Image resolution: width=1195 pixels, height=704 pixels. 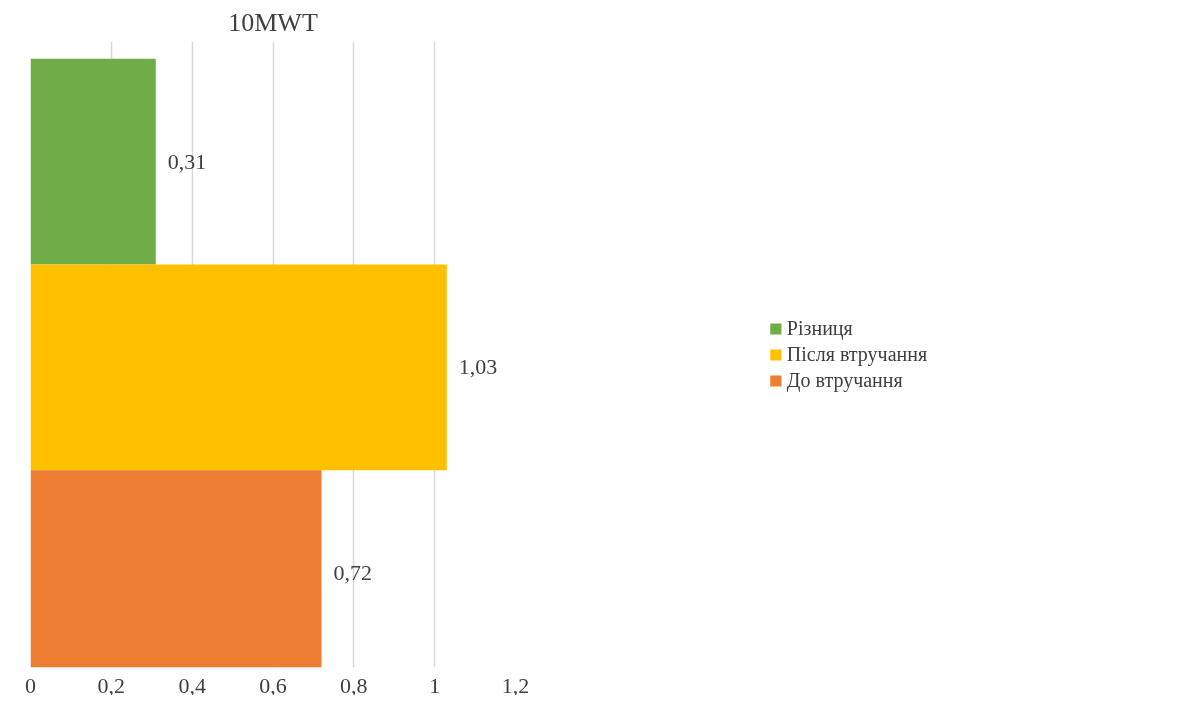 I want to click on text: 0,72, so click(x=352, y=573).